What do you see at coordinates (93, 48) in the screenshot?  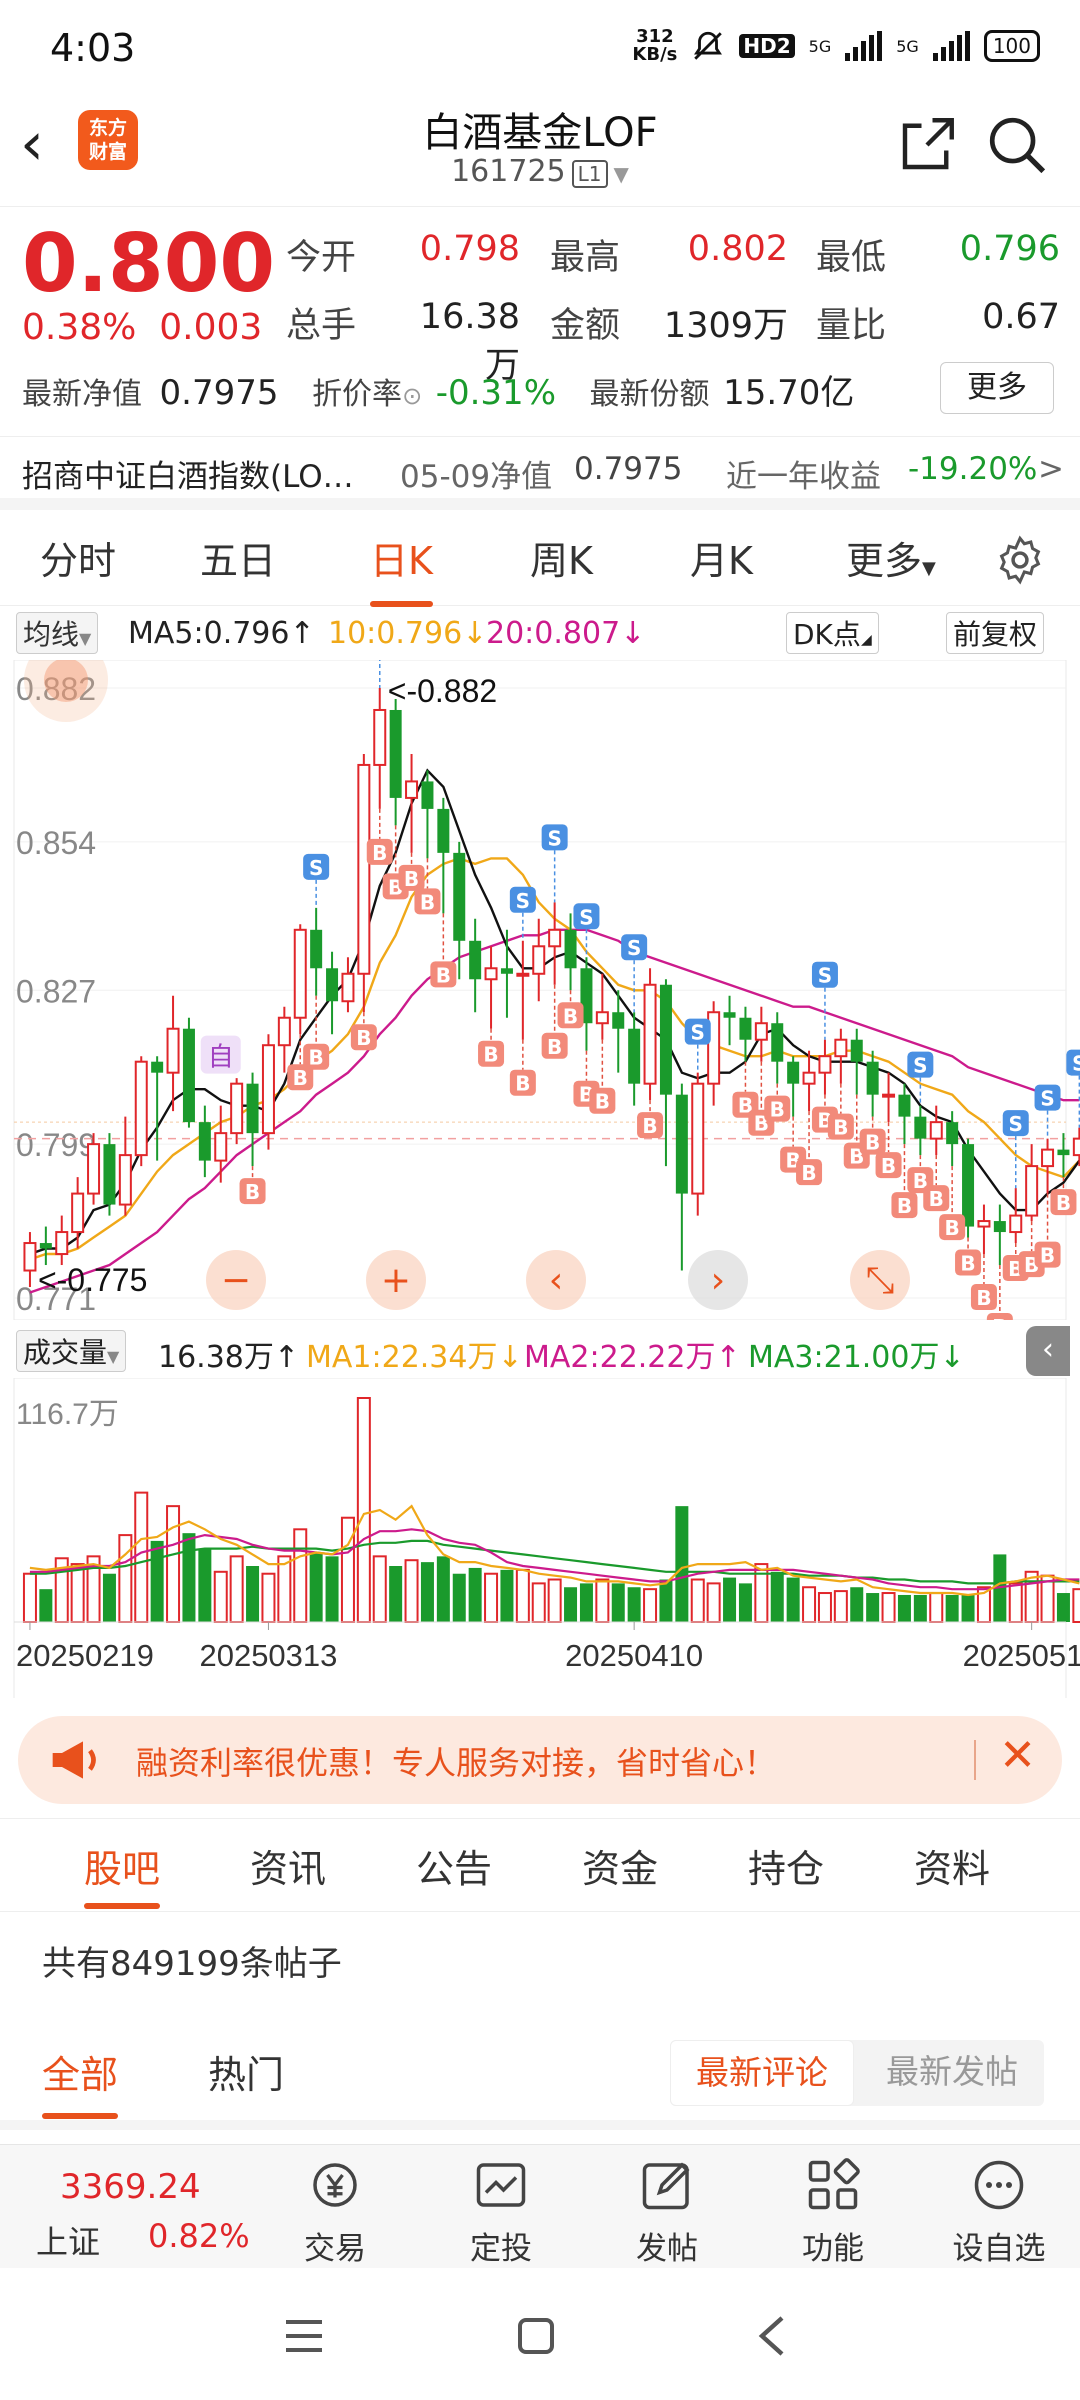 I see `clock: 4:03` at bounding box center [93, 48].